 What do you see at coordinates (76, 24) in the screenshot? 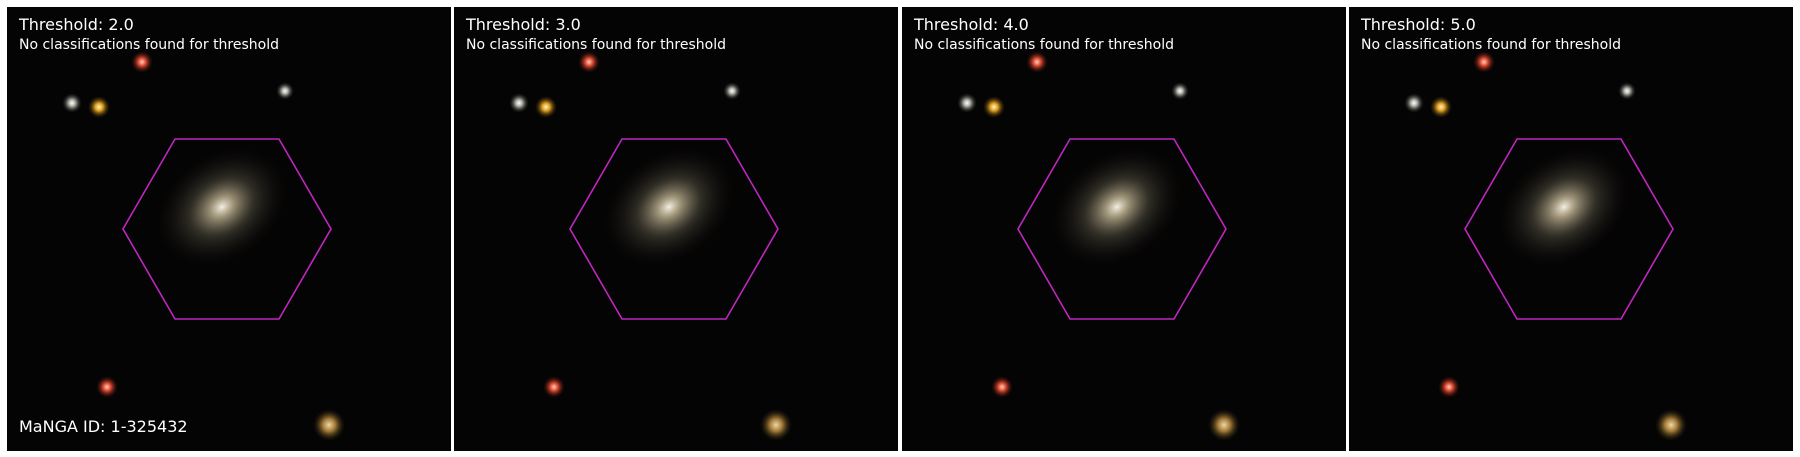
I see `panel-title: Threshold: 2.0` at bounding box center [76, 24].